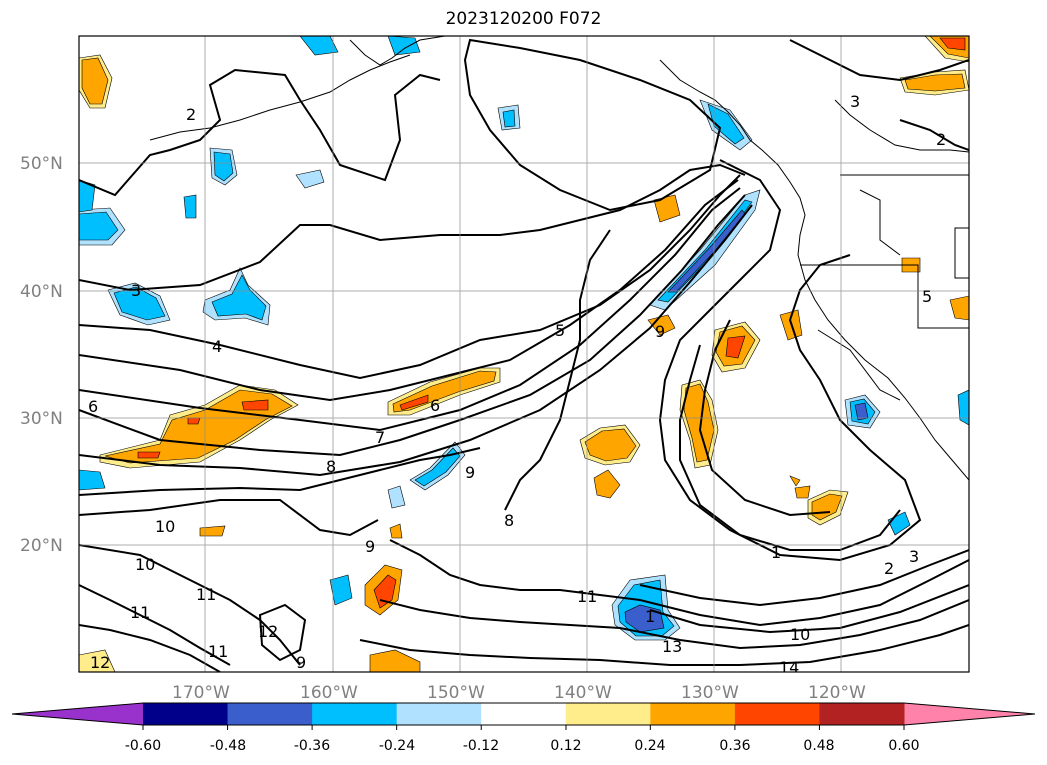 The width and height of the screenshot is (1047, 765). I want to click on lon-label: 160°W, so click(329, 693).